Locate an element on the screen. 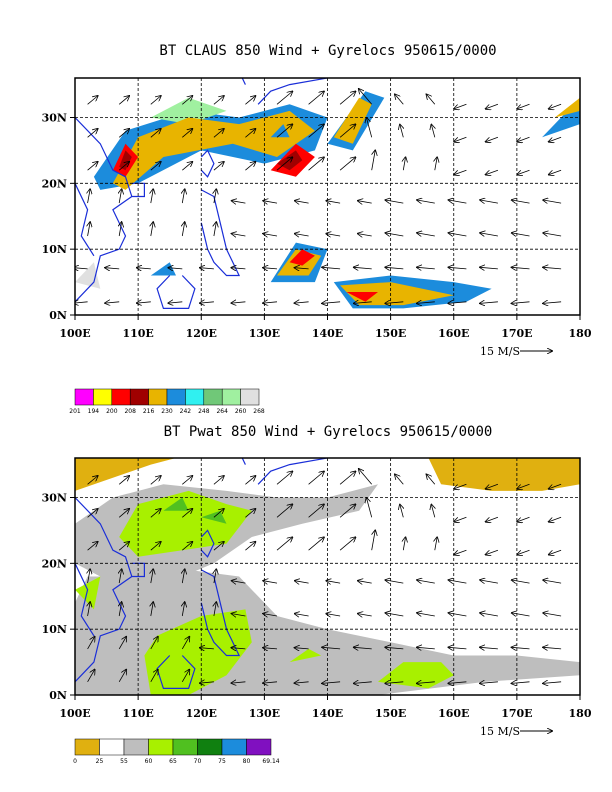  panel-1-x-ticks: 100E 110E 120E 130E 140E 150E 160E 170E 180 is located at coordinates (325, 327).